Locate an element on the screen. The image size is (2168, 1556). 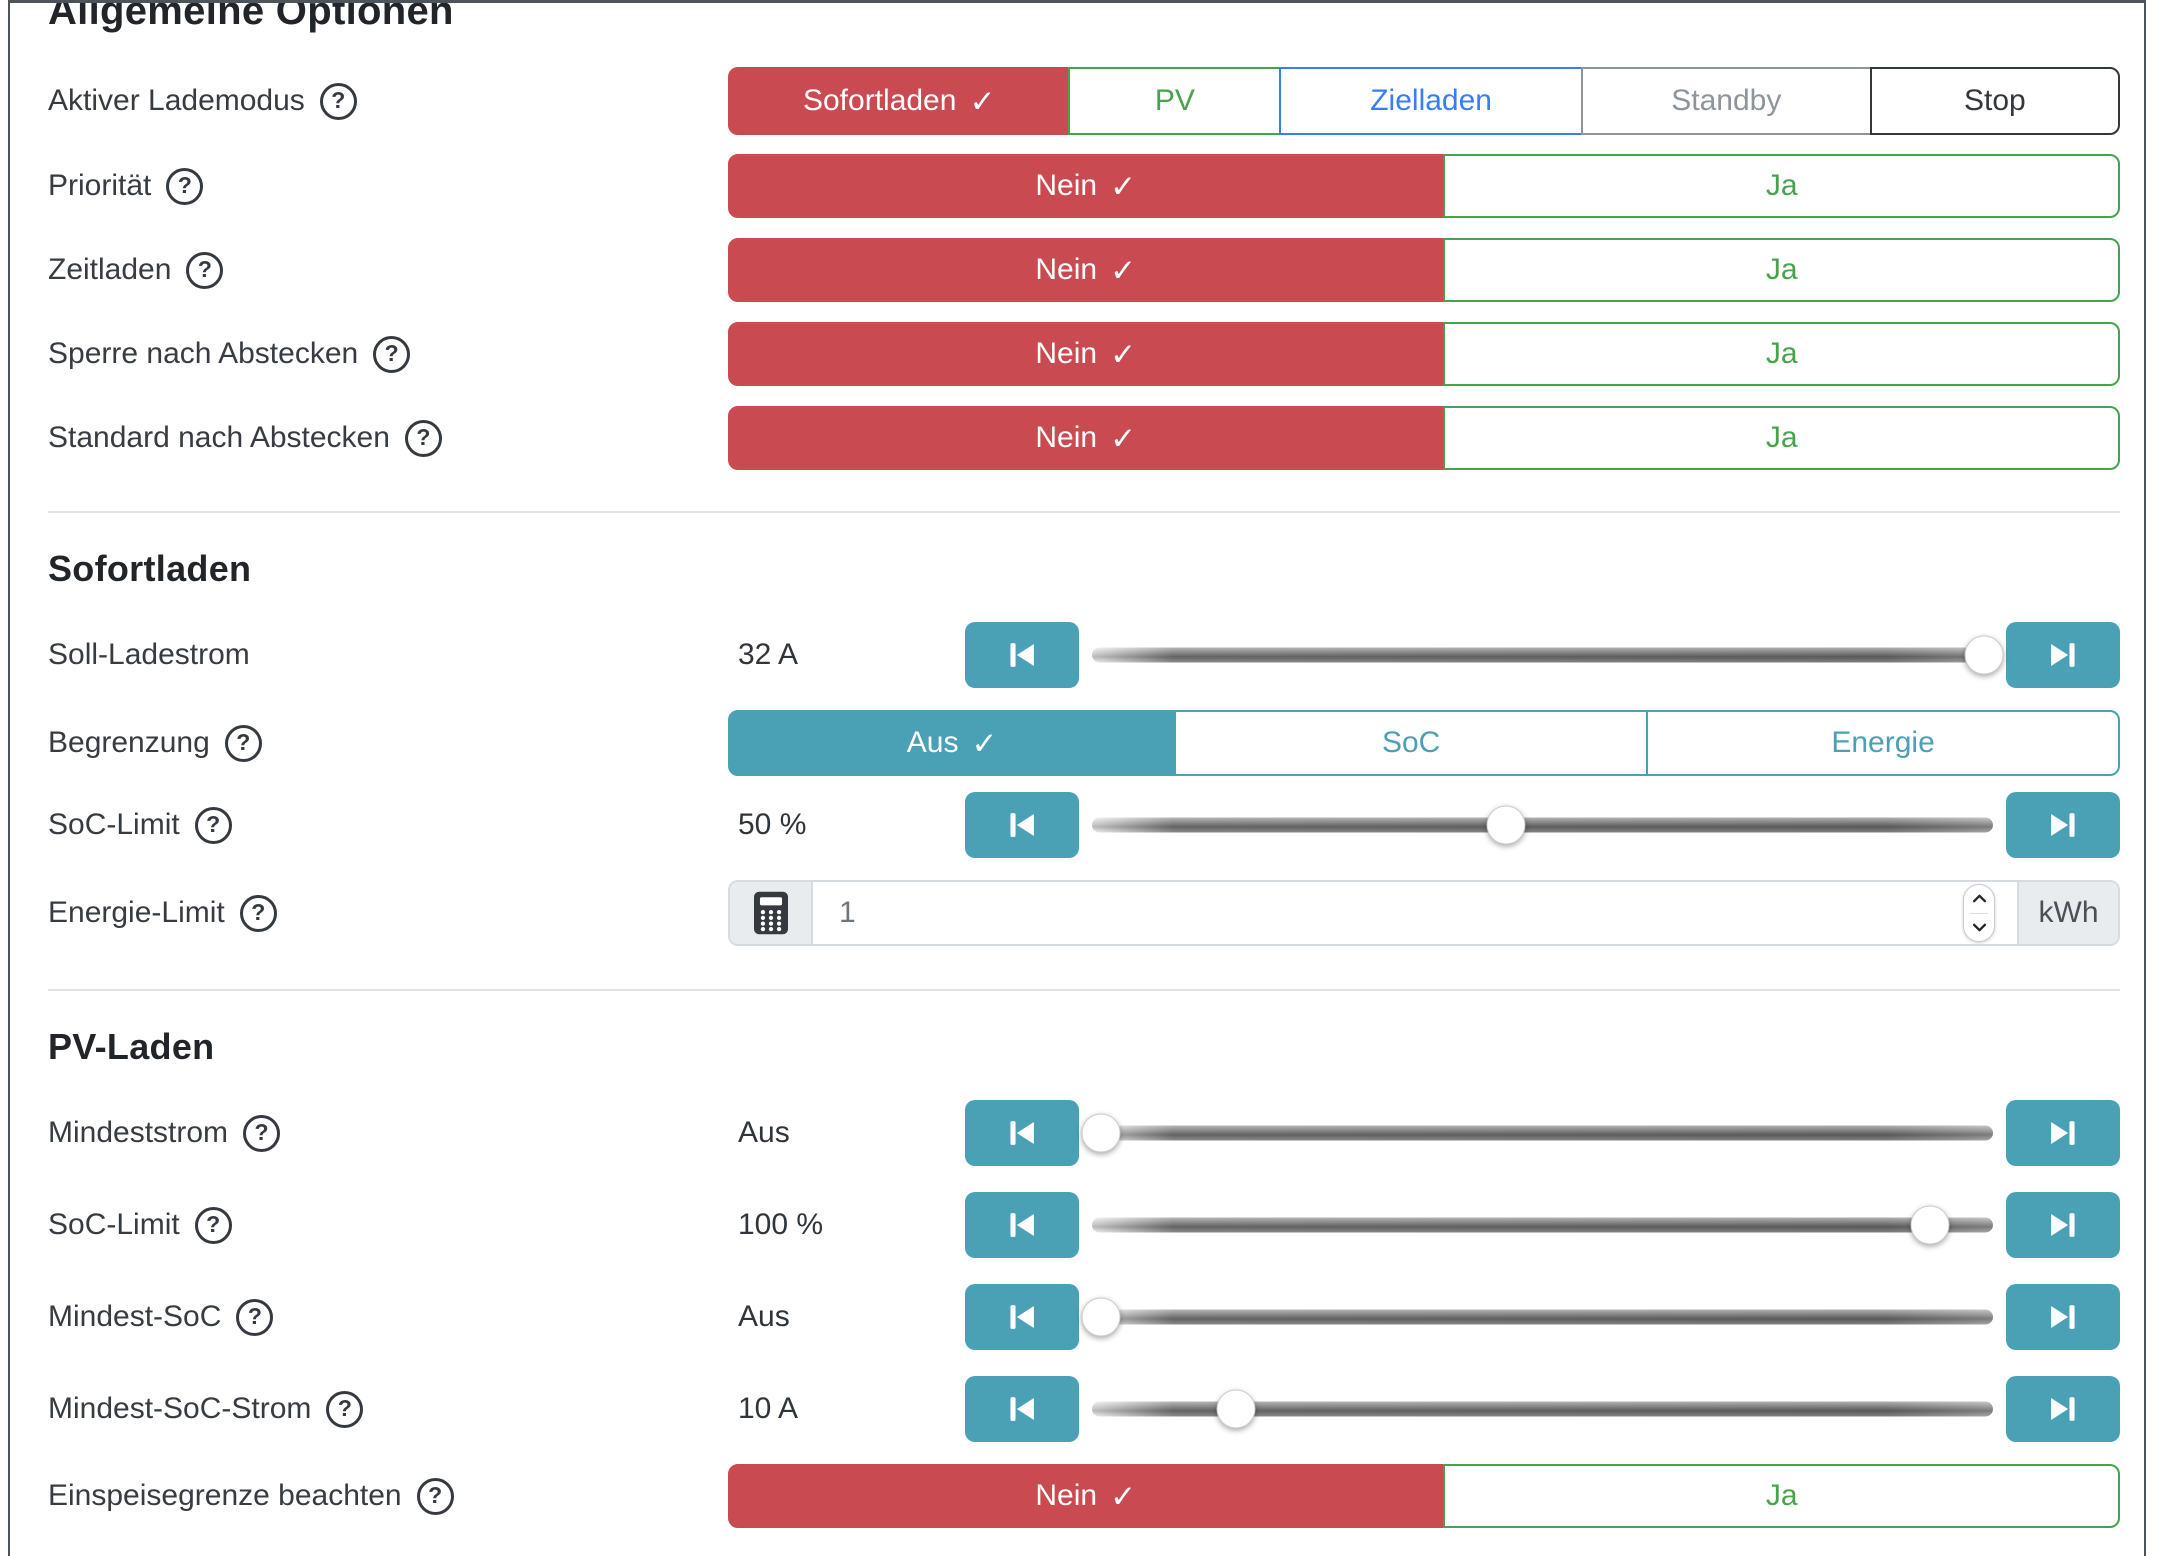
mode-button-standby: Standby is located at coordinates (1726, 101).